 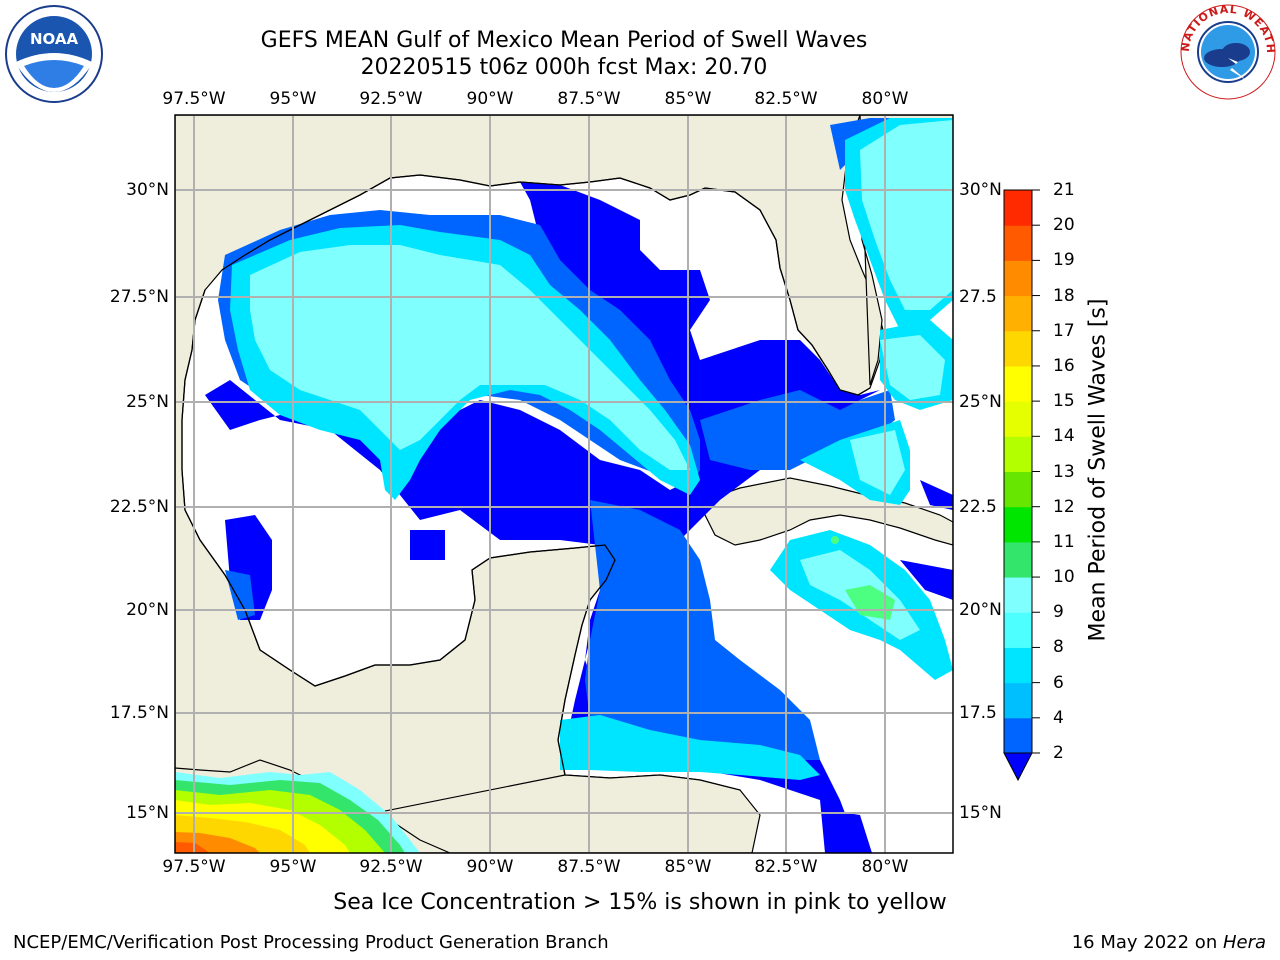 What do you see at coordinates (194, 867) in the screenshot?
I see `lon-label-bottom: 97.5°W` at bounding box center [194, 867].